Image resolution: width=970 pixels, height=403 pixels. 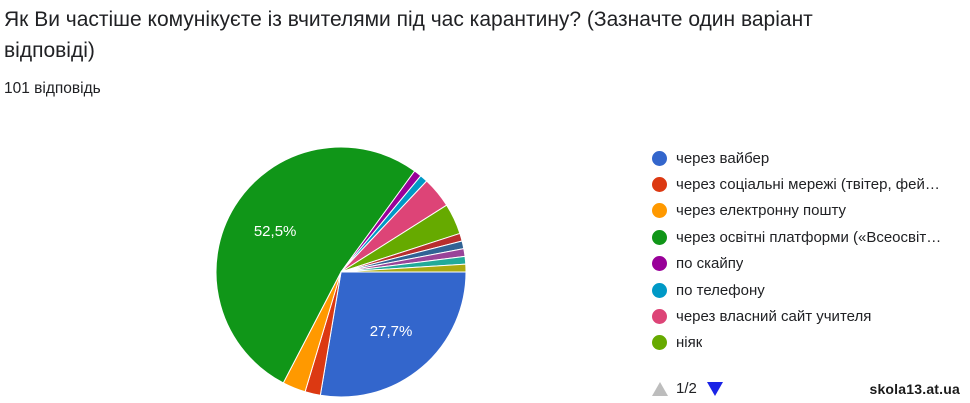 What do you see at coordinates (52, 88) in the screenshot?
I see `response-count: 101 відповідь` at bounding box center [52, 88].